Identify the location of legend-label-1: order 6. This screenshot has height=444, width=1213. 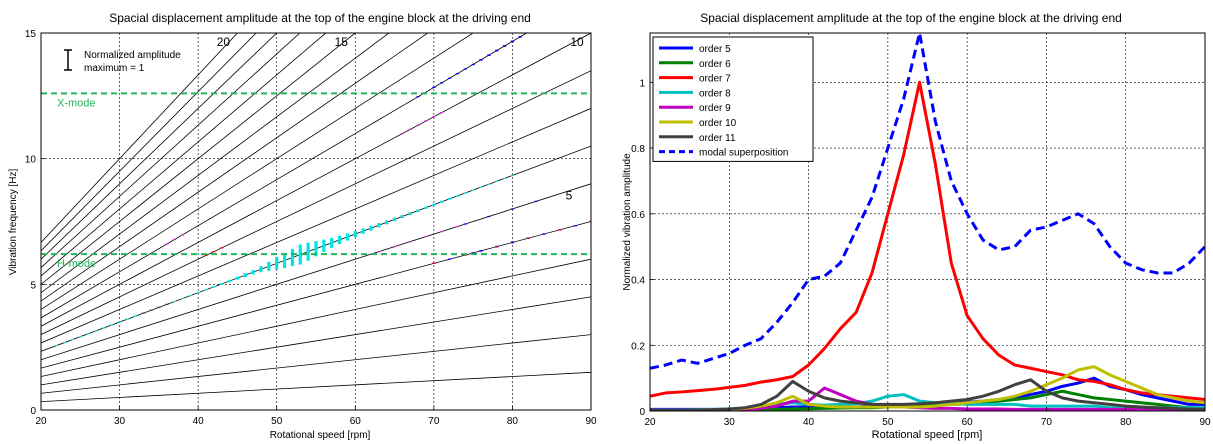
(715, 64).